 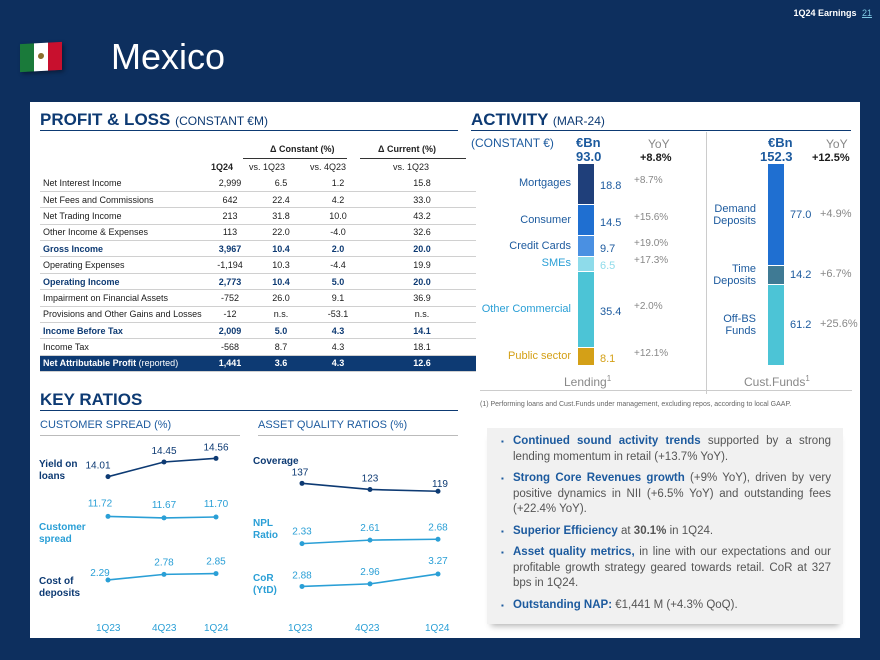 I want to click on lending-axis-label: Lending1, so click(x=588, y=381).